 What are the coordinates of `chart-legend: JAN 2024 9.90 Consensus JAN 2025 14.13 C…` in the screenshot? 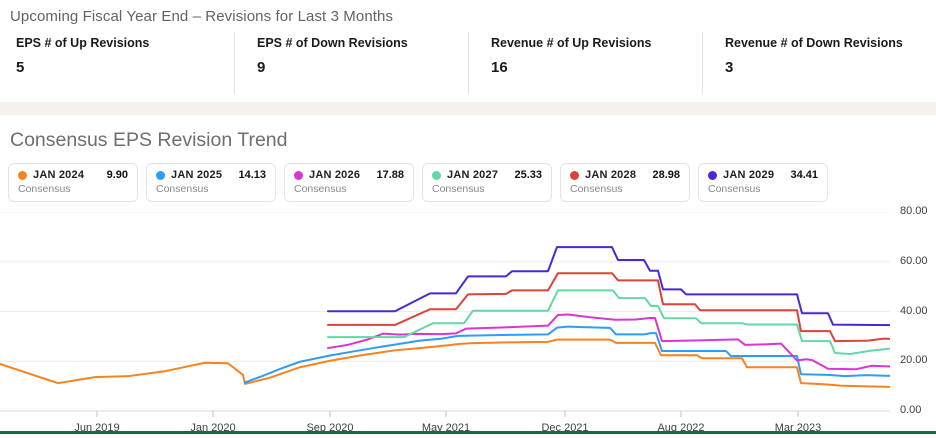 It's located at (472, 182).